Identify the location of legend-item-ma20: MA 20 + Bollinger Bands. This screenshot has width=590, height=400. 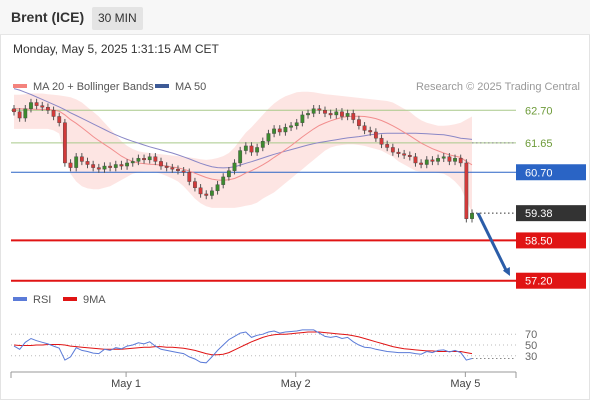
(83, 87).